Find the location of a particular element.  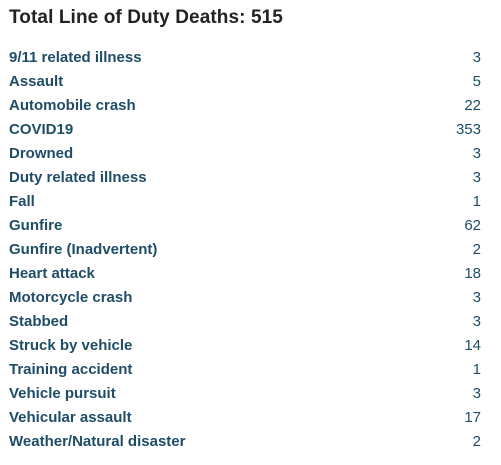

cause-row-weather-natural-disaster: Weather/Natural disaster 2 is located at coordinates (245, 442).